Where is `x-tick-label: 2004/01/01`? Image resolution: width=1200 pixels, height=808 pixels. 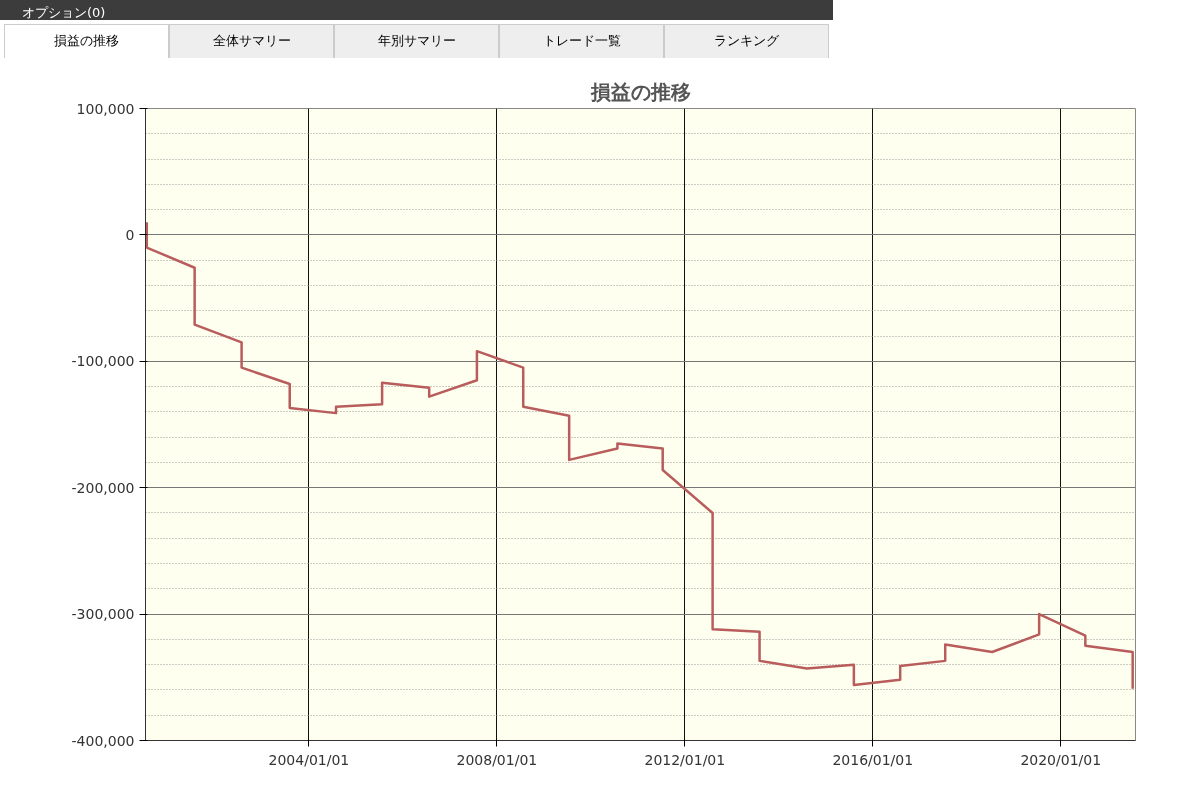 x-tick-label: 2004/01/01 is located at coordinates (309, 759).